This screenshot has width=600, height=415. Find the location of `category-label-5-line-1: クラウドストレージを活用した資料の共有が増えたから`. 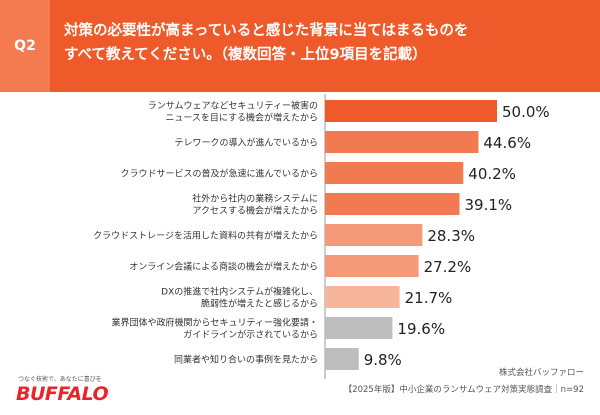

category-label-5-line-1: クラウドストレージを活用した資料の共有が増えたから is located at coordinates (205, 236).